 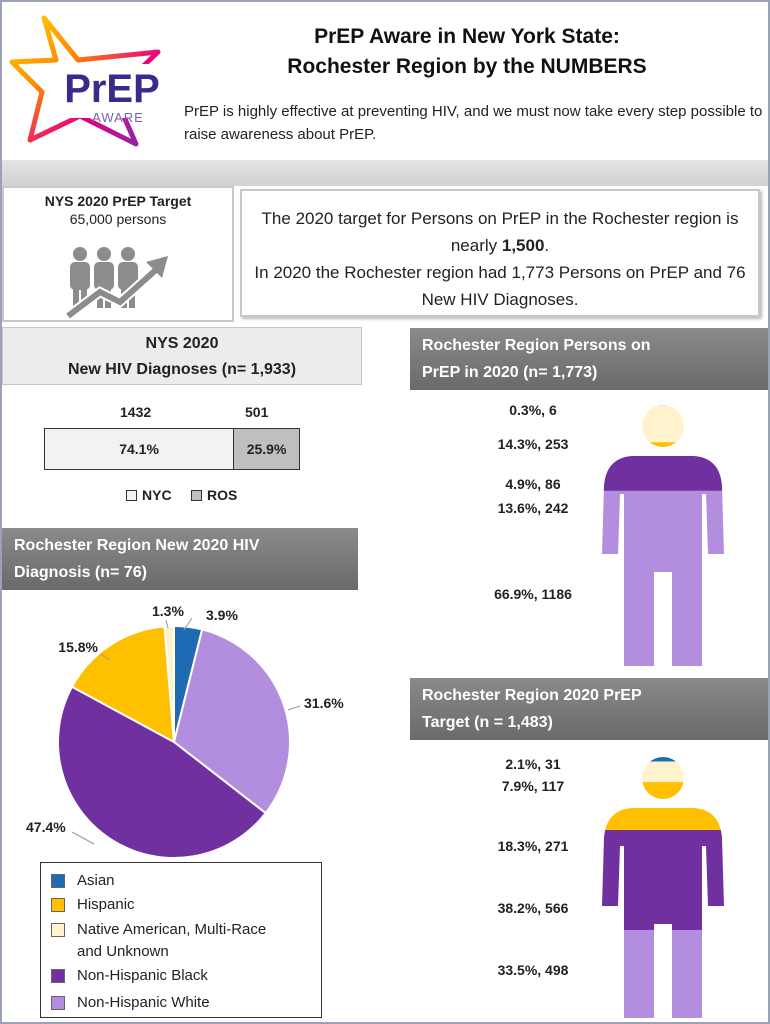 What do you see at coordinates (196, 495) in the screenshot?
I see `ros-legend-swatch` at bounding box center [196, 495].